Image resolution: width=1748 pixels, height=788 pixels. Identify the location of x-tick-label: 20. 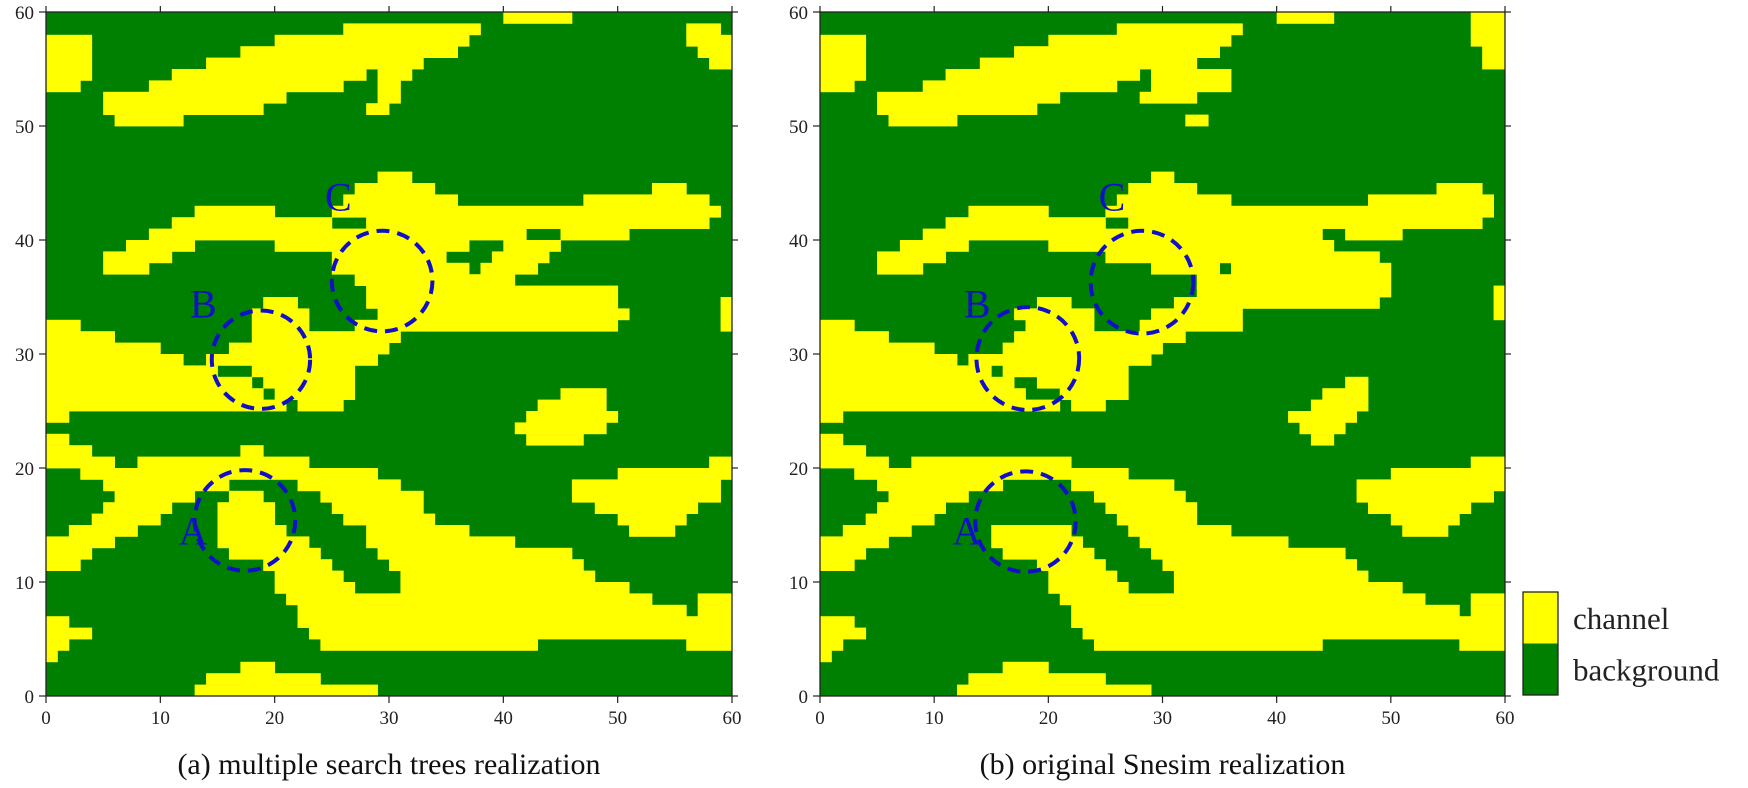
(274, 718).